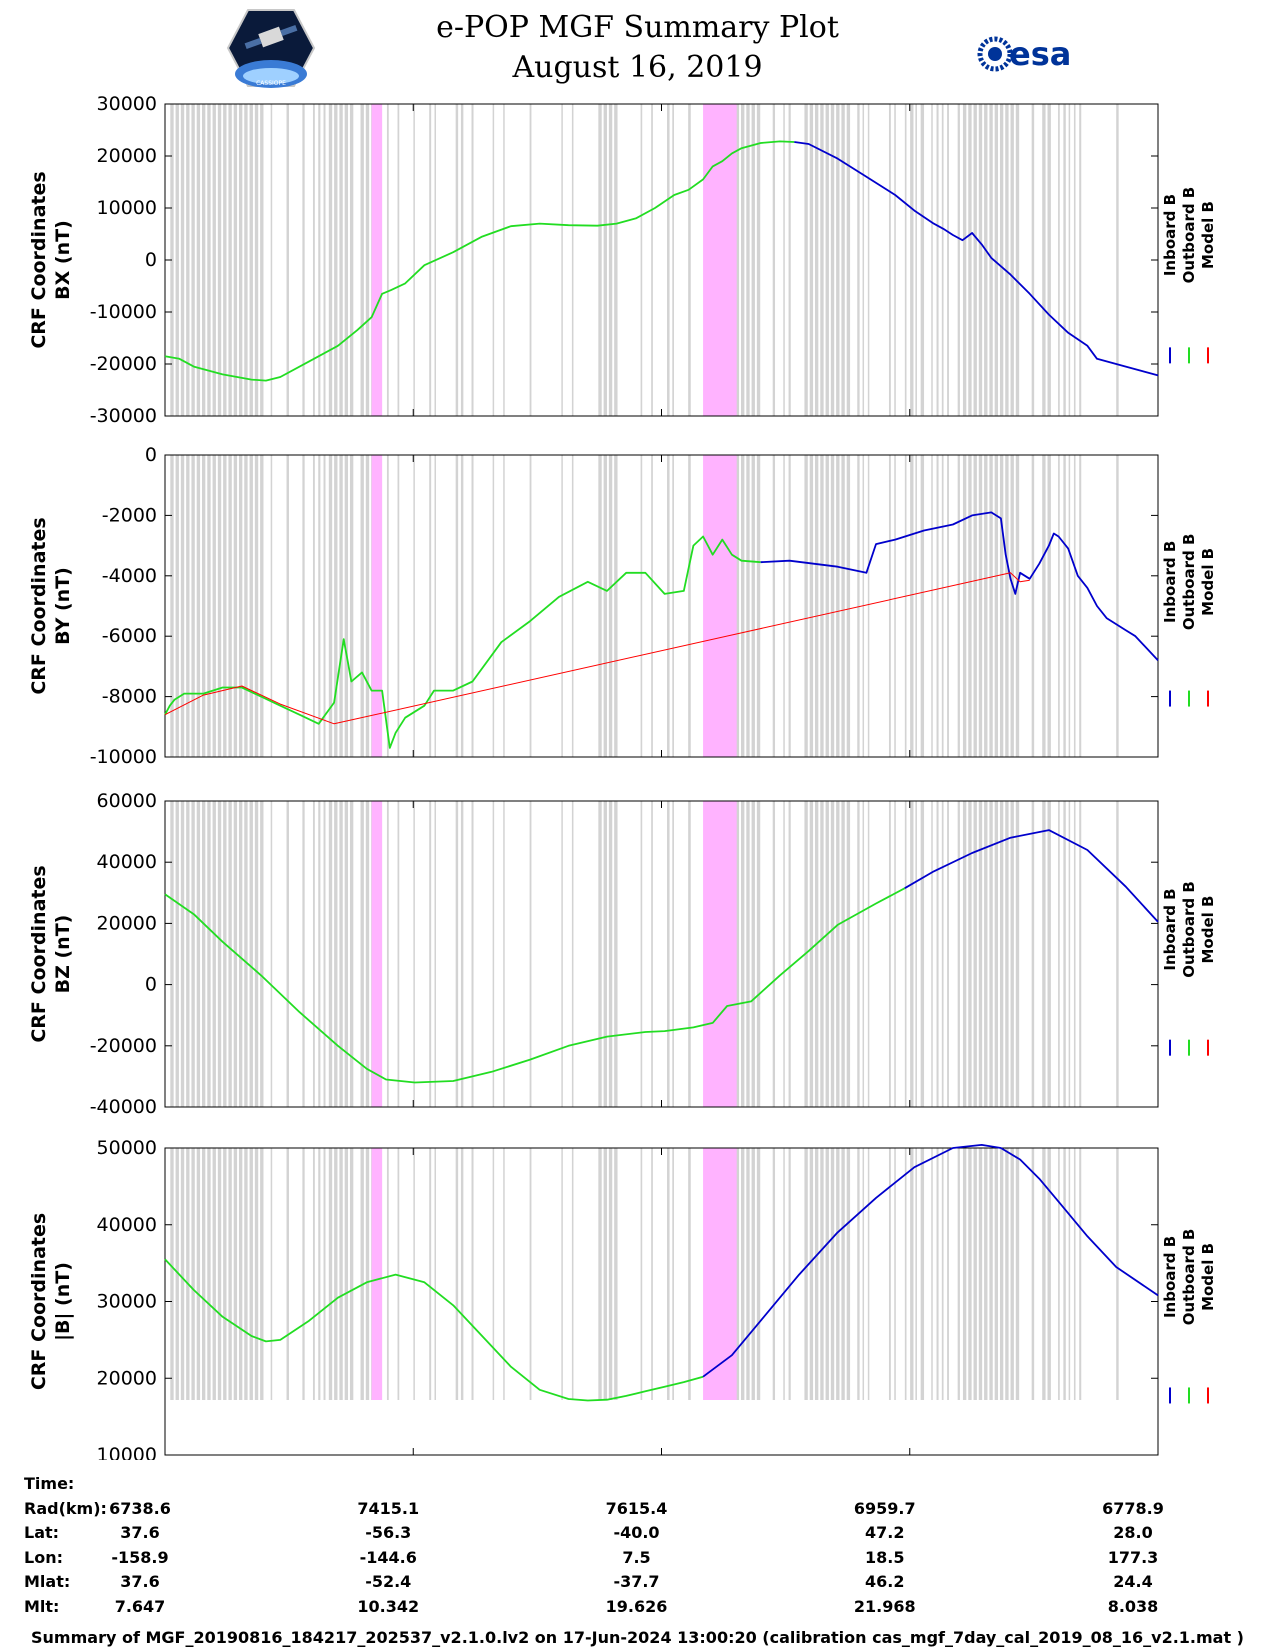  Describe the element at coordinates (885, 1581) in the screenshot. I see `info-row-value: 46.2` at that location.